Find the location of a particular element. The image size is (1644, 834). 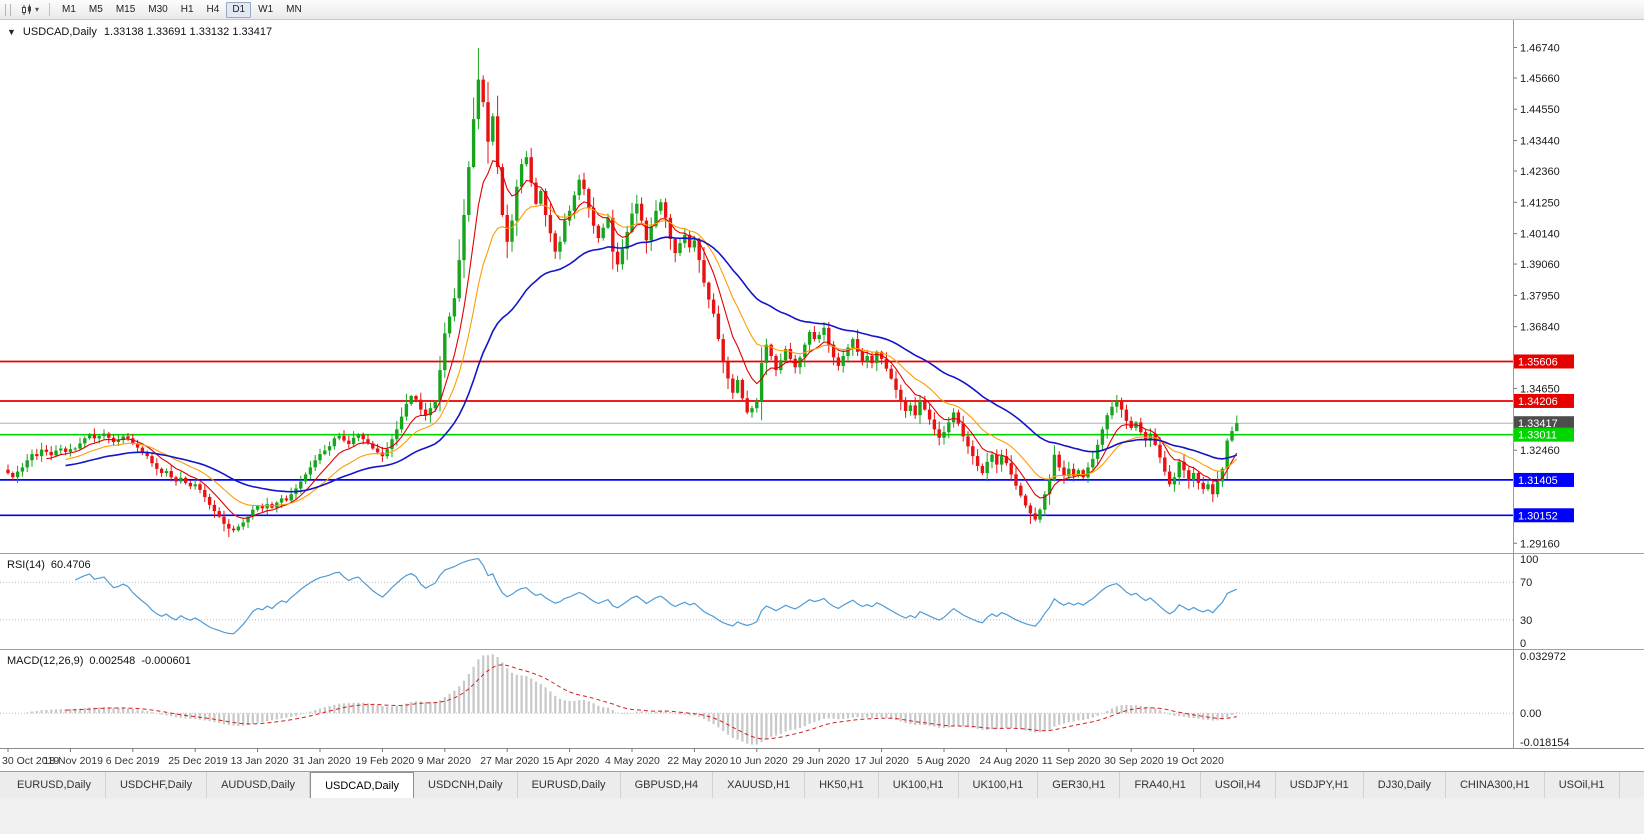

chart-tab-XAUUSD-H1: XAUUSD,H1 is located at coordinates (759, 785).